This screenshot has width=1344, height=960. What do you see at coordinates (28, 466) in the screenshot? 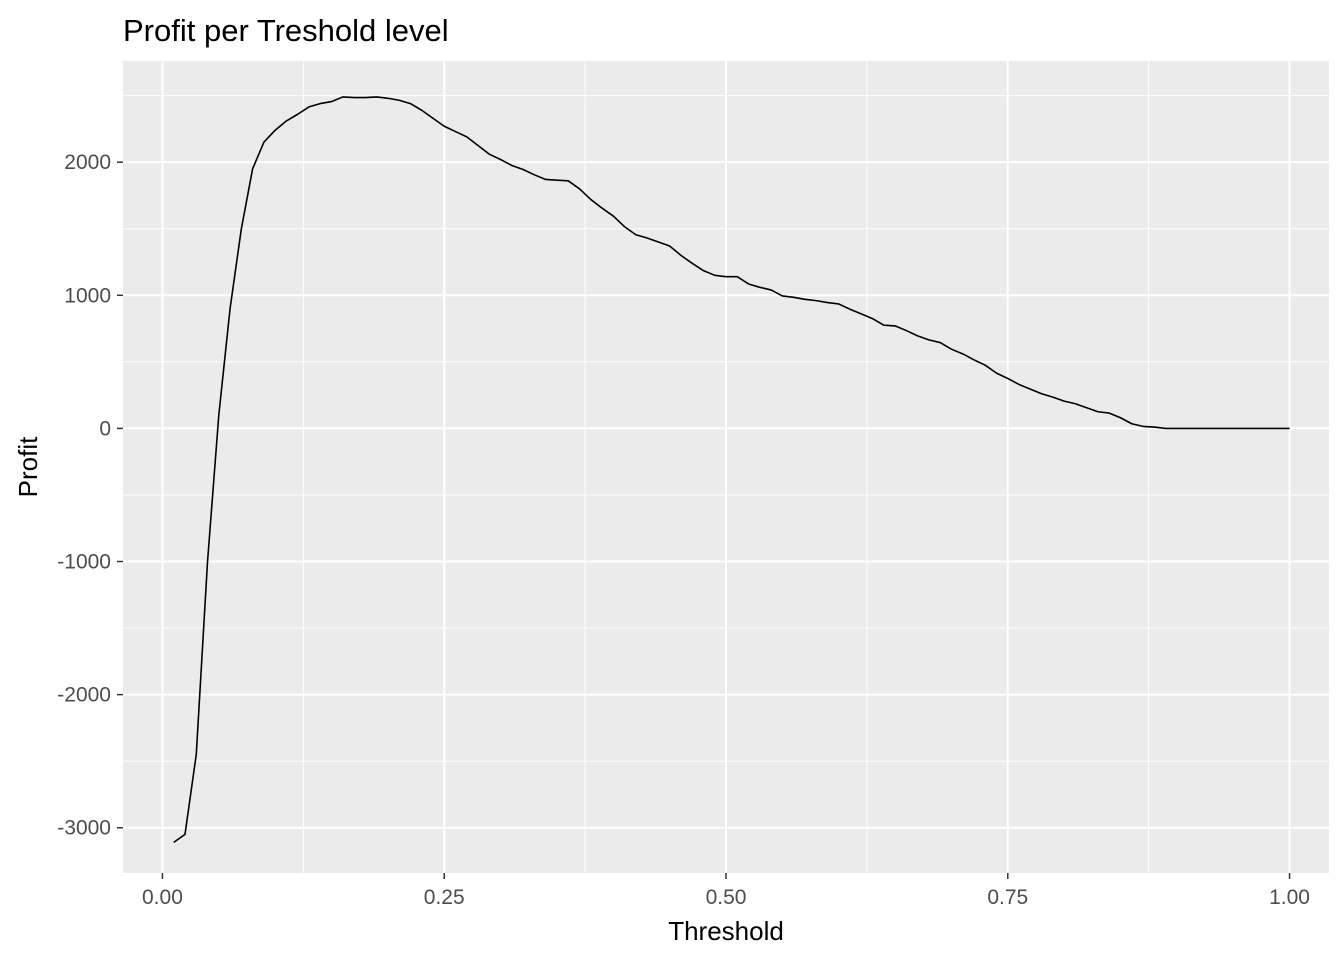
I see `y-axis-title: Profit` at bounding box center [28, 466].